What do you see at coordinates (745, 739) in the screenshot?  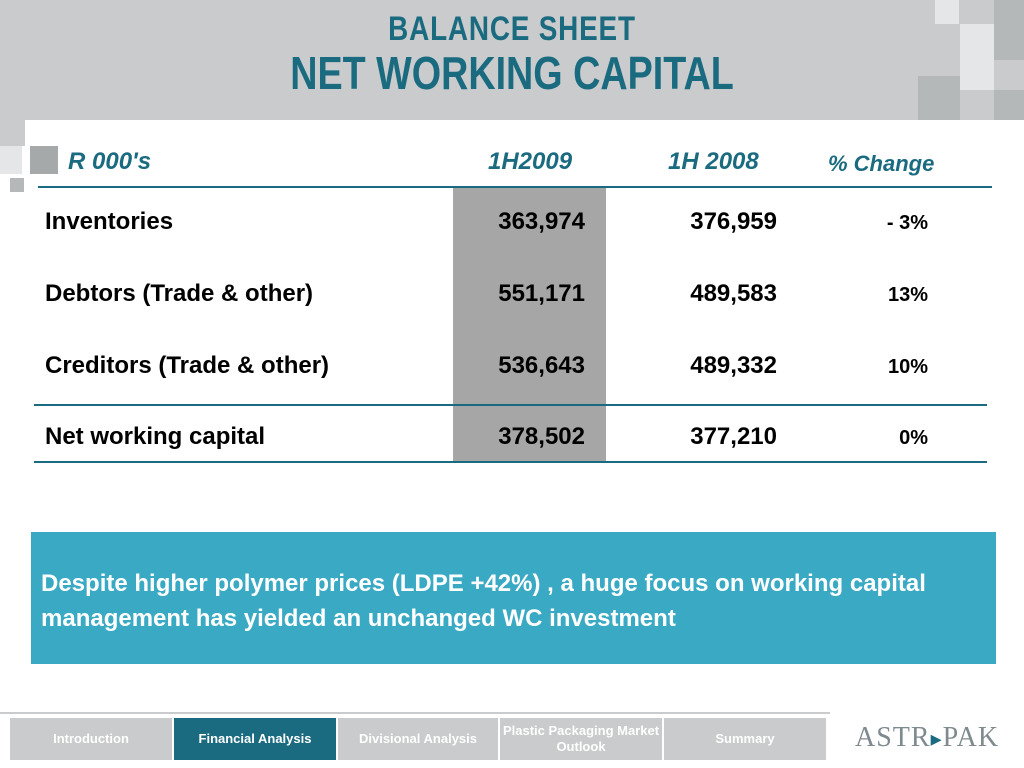 I see `nav-summary: Summary` at bounding box center [745, 739].